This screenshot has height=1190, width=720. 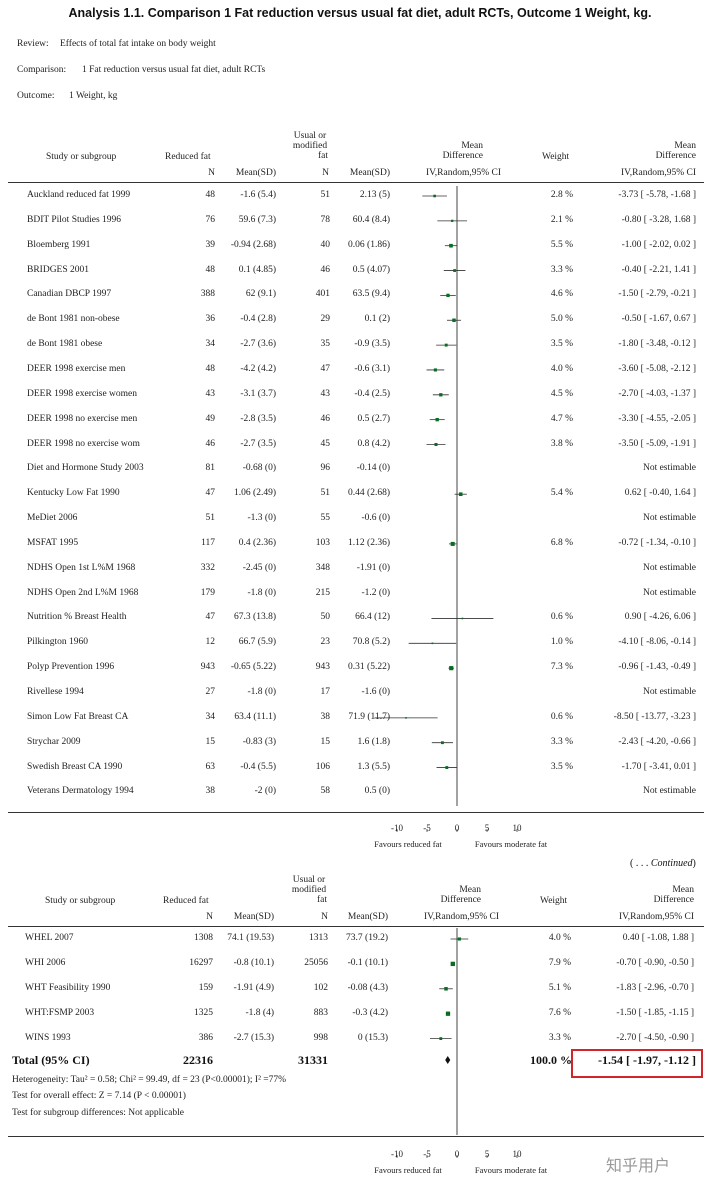 I want to click on ci-text: -3.50 [ -5.09, -1.91 ], so click(x=657, y=443).